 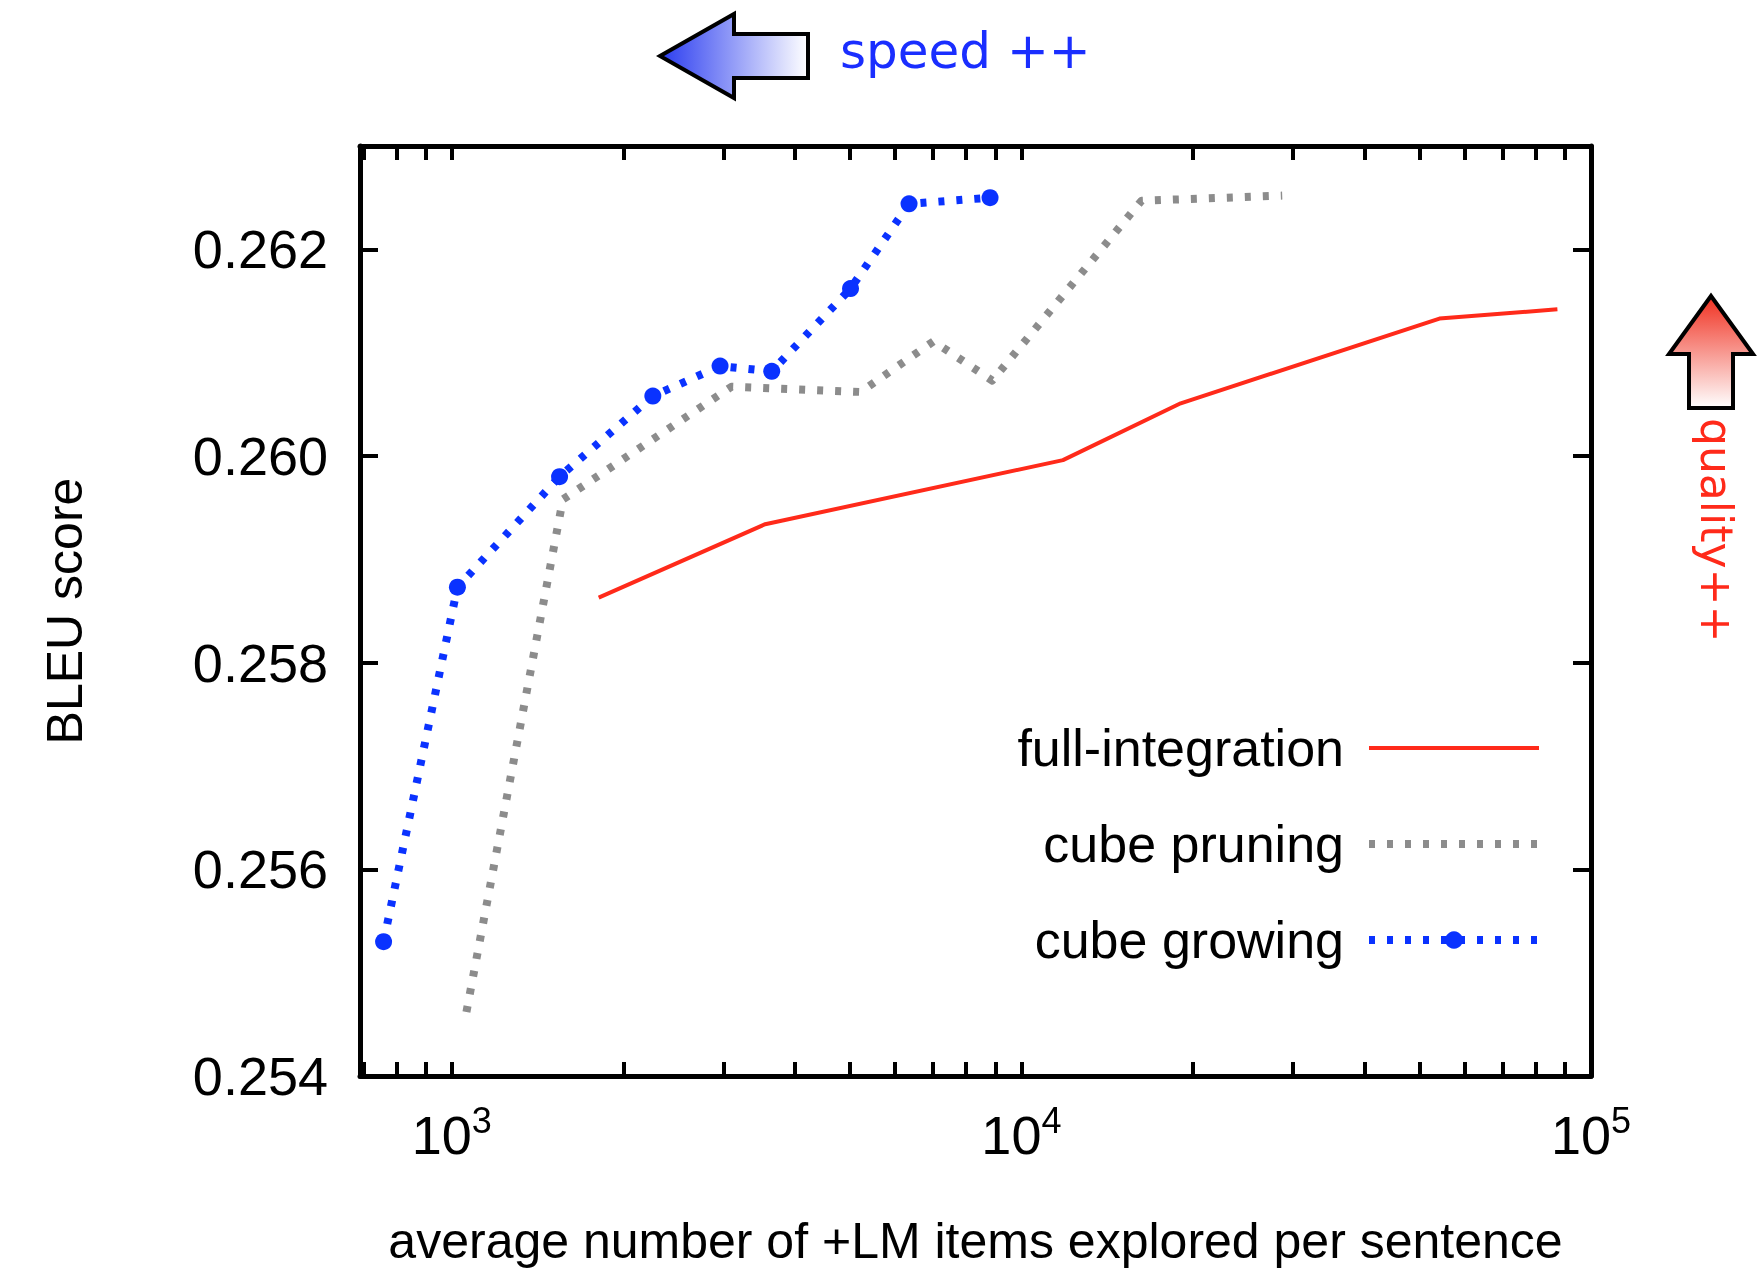 I want to click on y-tick-label: 0.260, so click(x=260, y=456).